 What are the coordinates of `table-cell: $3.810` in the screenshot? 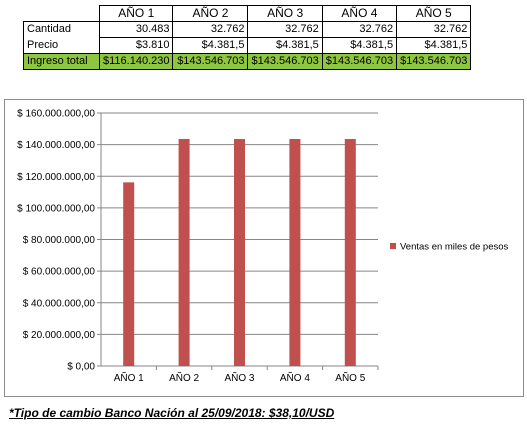 It's located at (136, 45).